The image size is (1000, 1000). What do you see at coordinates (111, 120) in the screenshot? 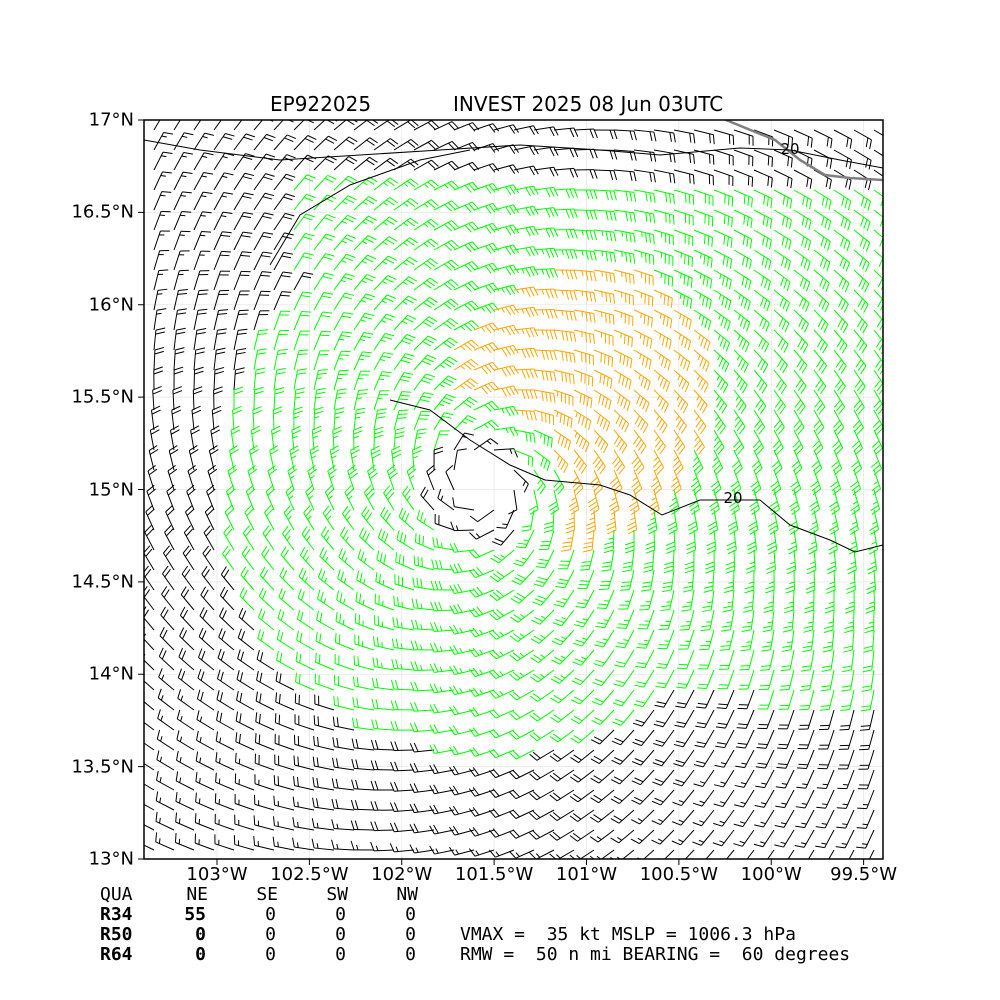
I see `latitude-label: 17°N` at bounding box center [111, 120].